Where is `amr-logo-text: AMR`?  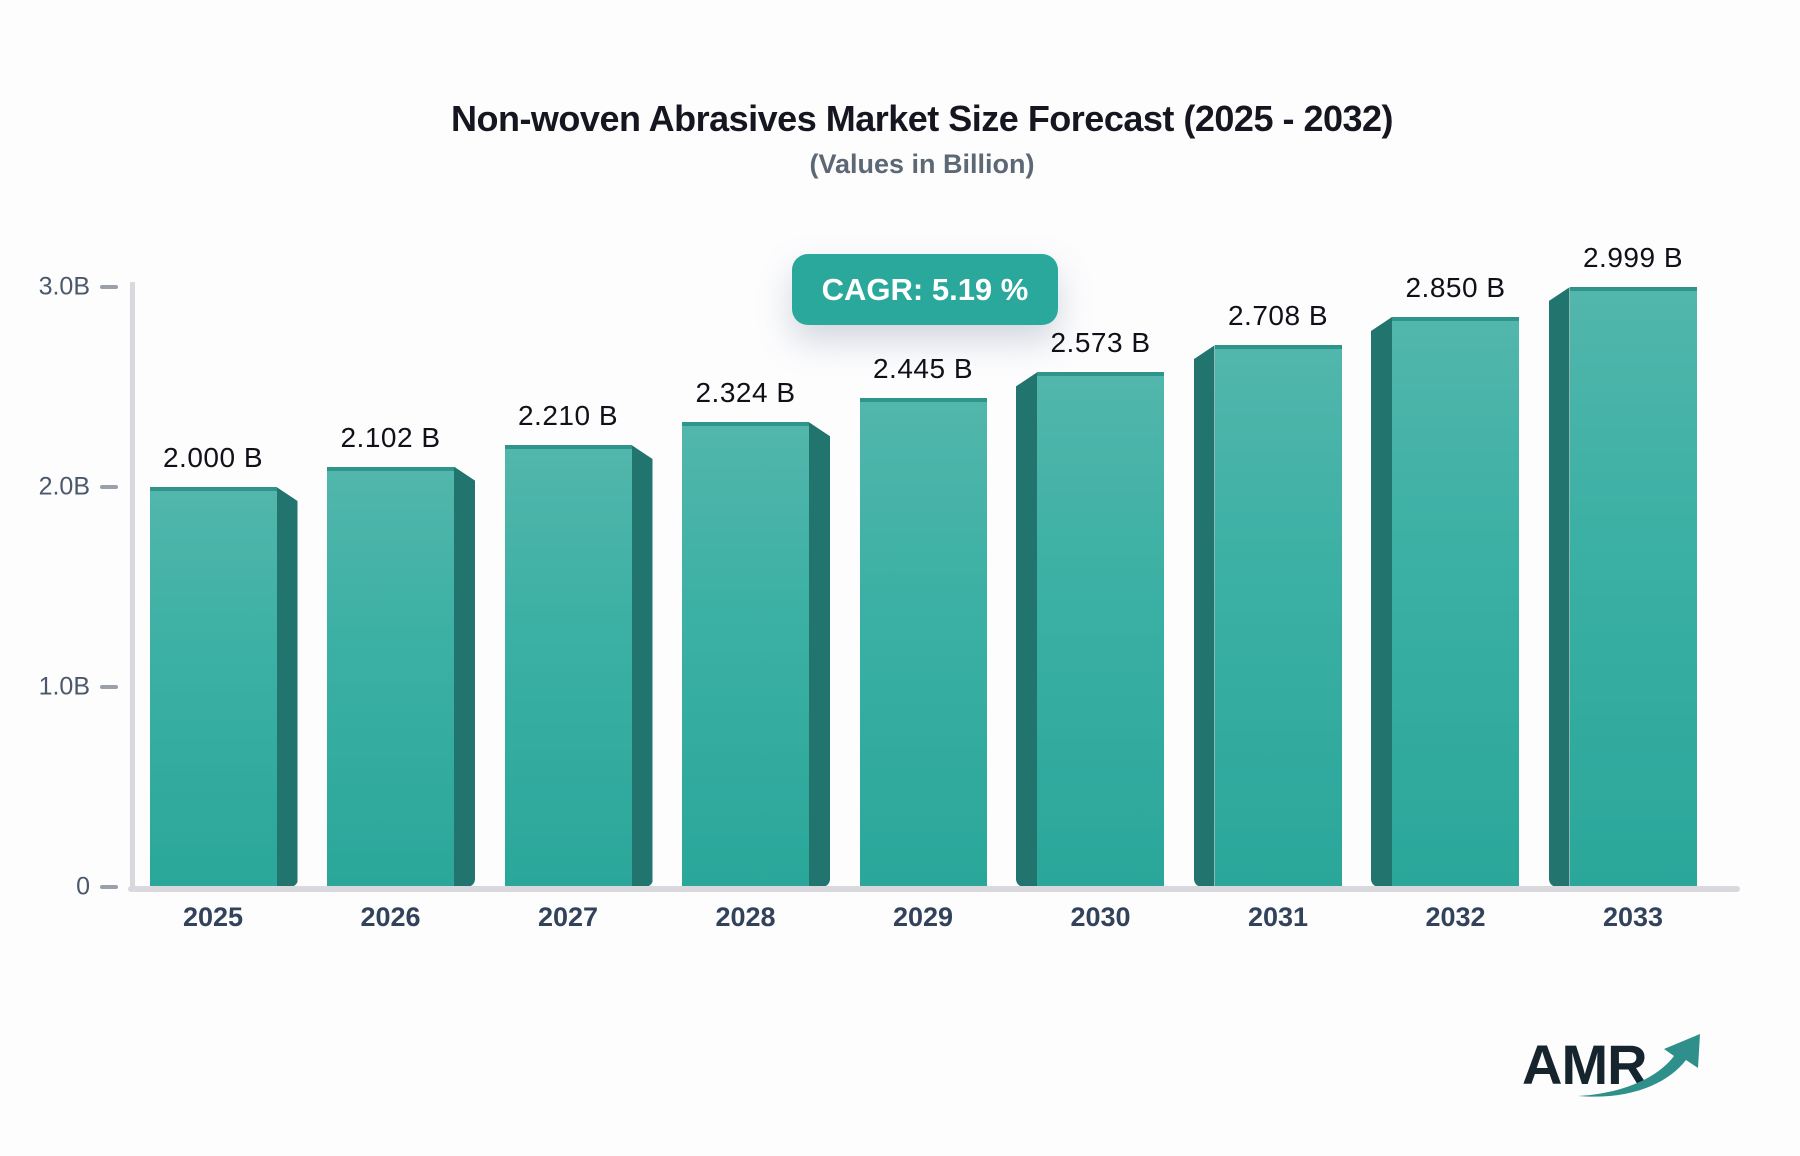
amr-logo-text: AMR is located at coordinates (1584, 1064).